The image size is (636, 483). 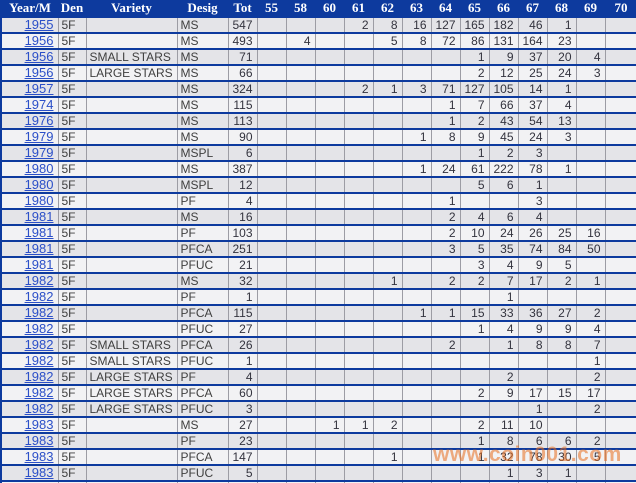 What do you see at coordinates (417, 41) in the screenshot?
I see `grade-63-cell: 8` at bounding box center [417, 41].